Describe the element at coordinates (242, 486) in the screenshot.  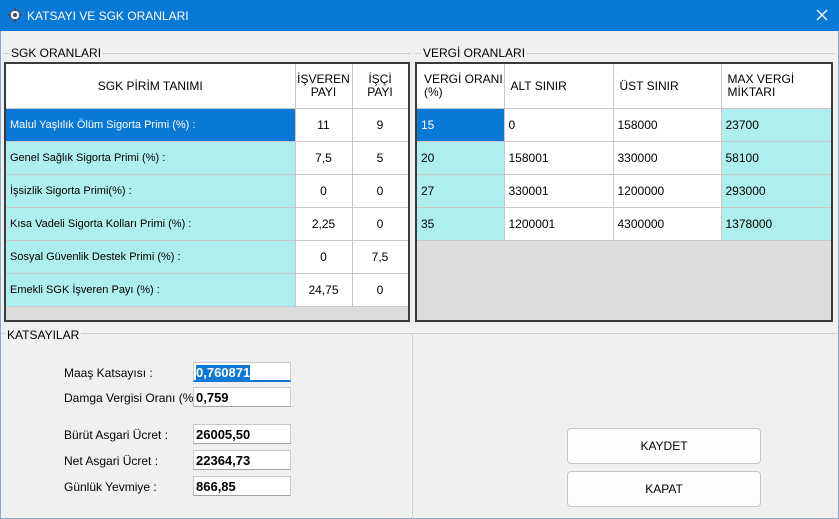
I see `gunluk-yevmiye-input: 866,85` at that location.